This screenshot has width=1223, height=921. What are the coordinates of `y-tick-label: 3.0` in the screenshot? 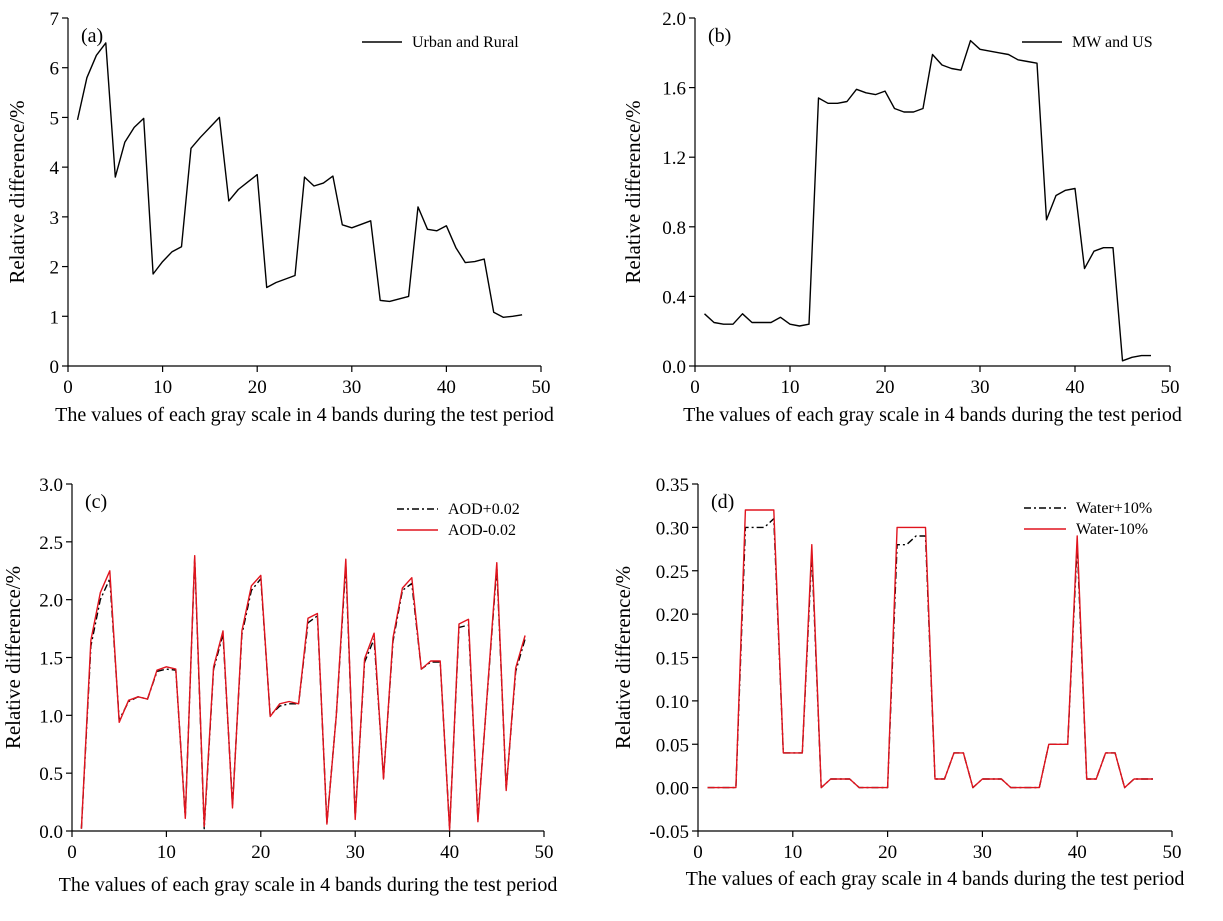 It's located at (51, 485).